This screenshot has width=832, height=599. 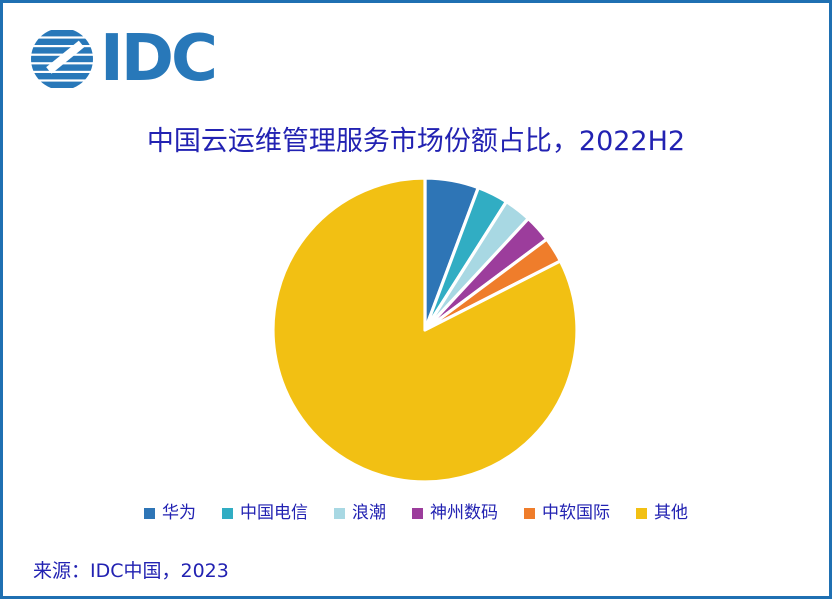 I want to click on chart-legend: 华为 中国电信 浪潮 神州数码 中软国际 其他, so click(x=416, y=513).